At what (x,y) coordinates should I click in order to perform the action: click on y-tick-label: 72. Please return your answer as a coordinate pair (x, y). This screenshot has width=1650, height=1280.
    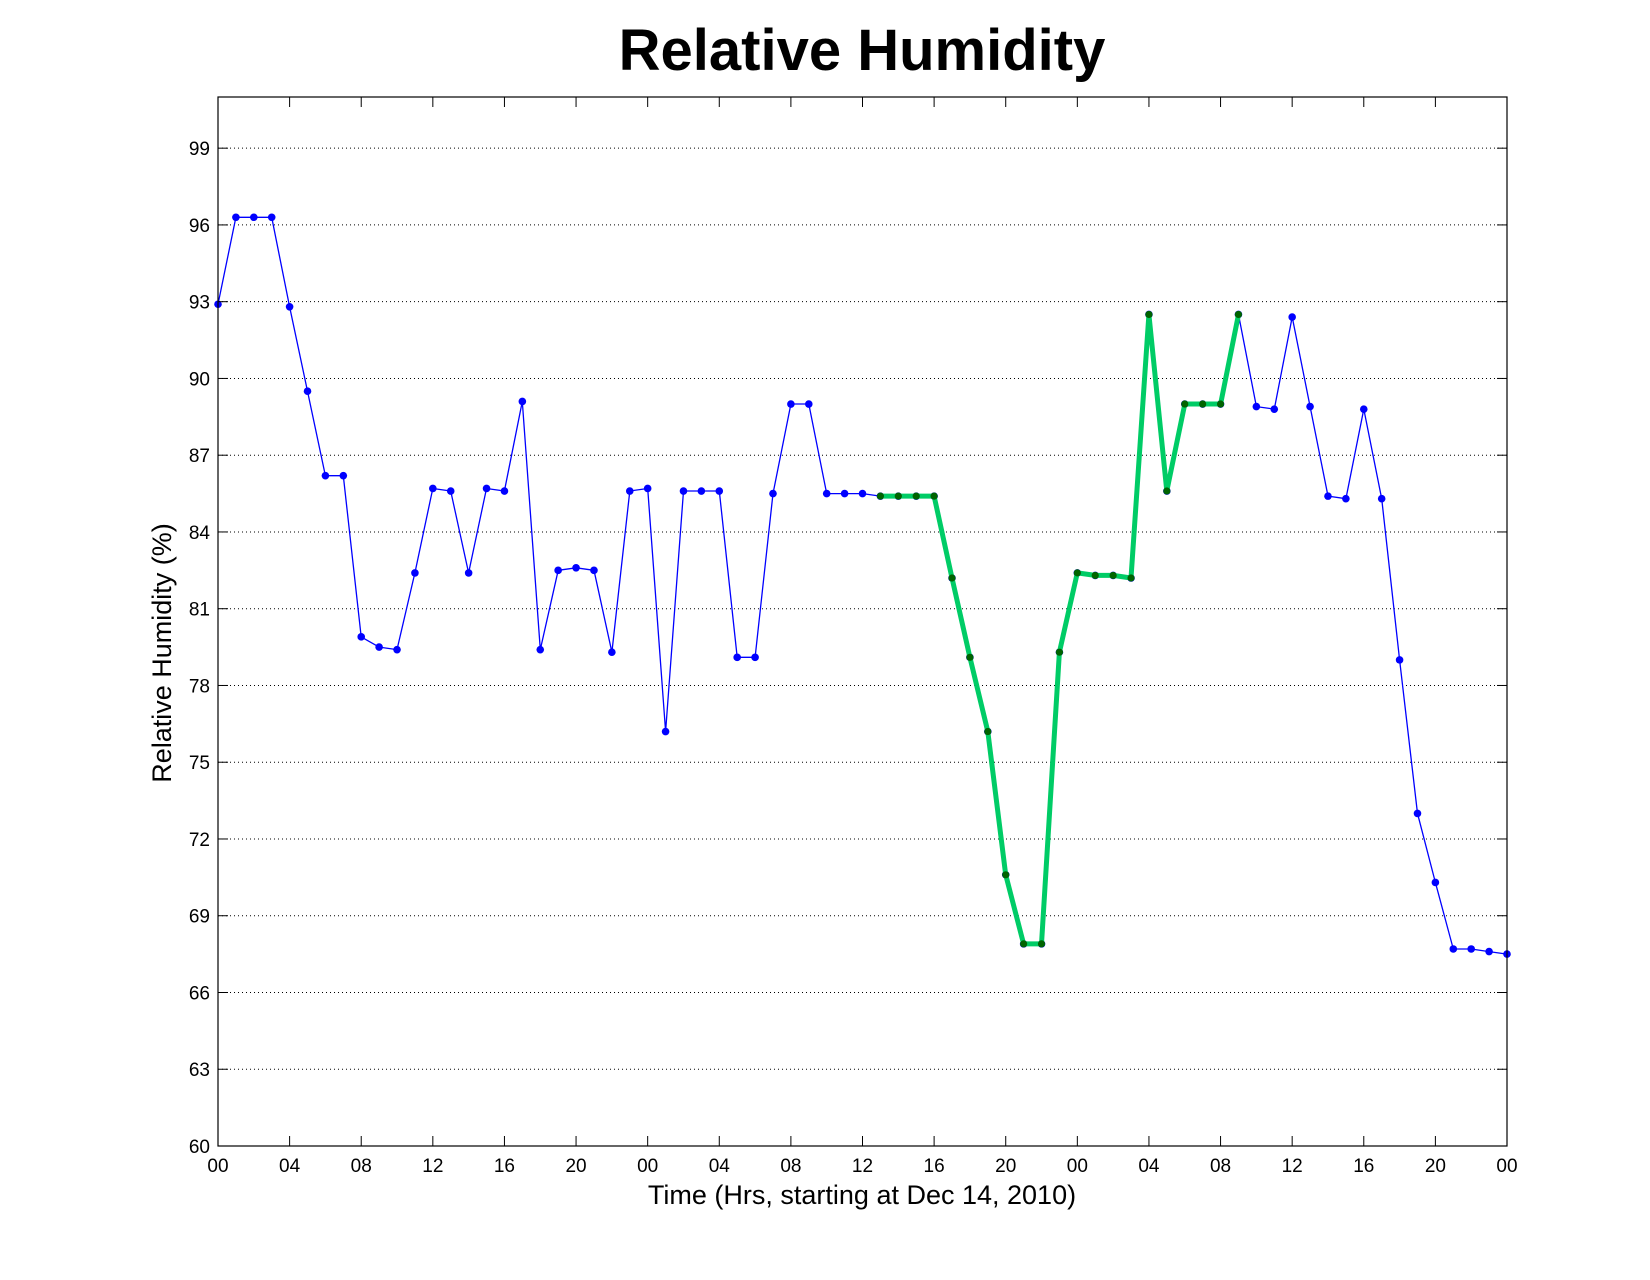
    Looking at the image, I should click on (199, 840).